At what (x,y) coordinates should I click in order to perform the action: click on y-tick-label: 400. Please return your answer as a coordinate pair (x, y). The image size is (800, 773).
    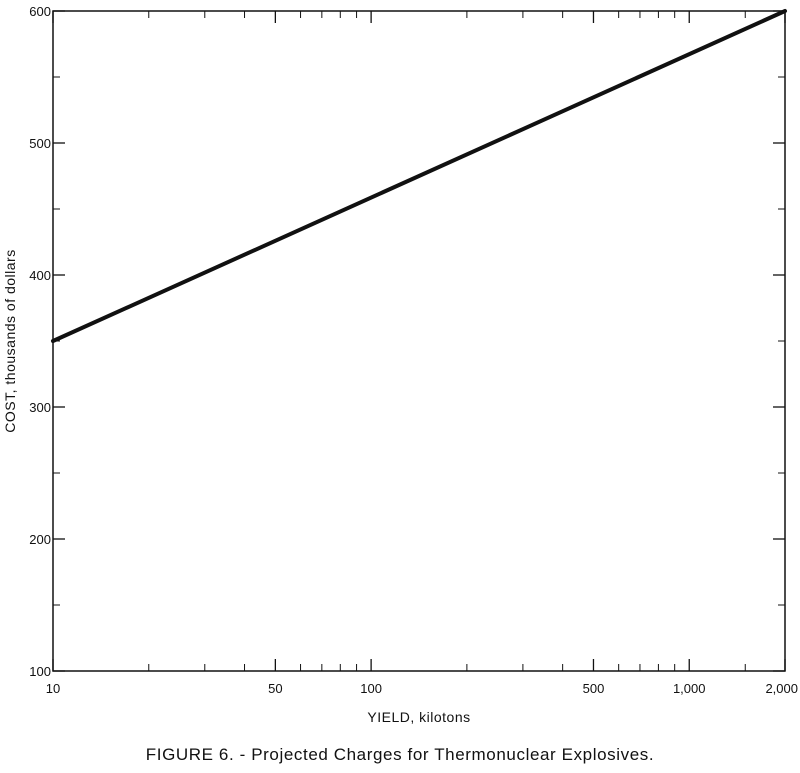
    Looking at the image, I should click on (40, 275).